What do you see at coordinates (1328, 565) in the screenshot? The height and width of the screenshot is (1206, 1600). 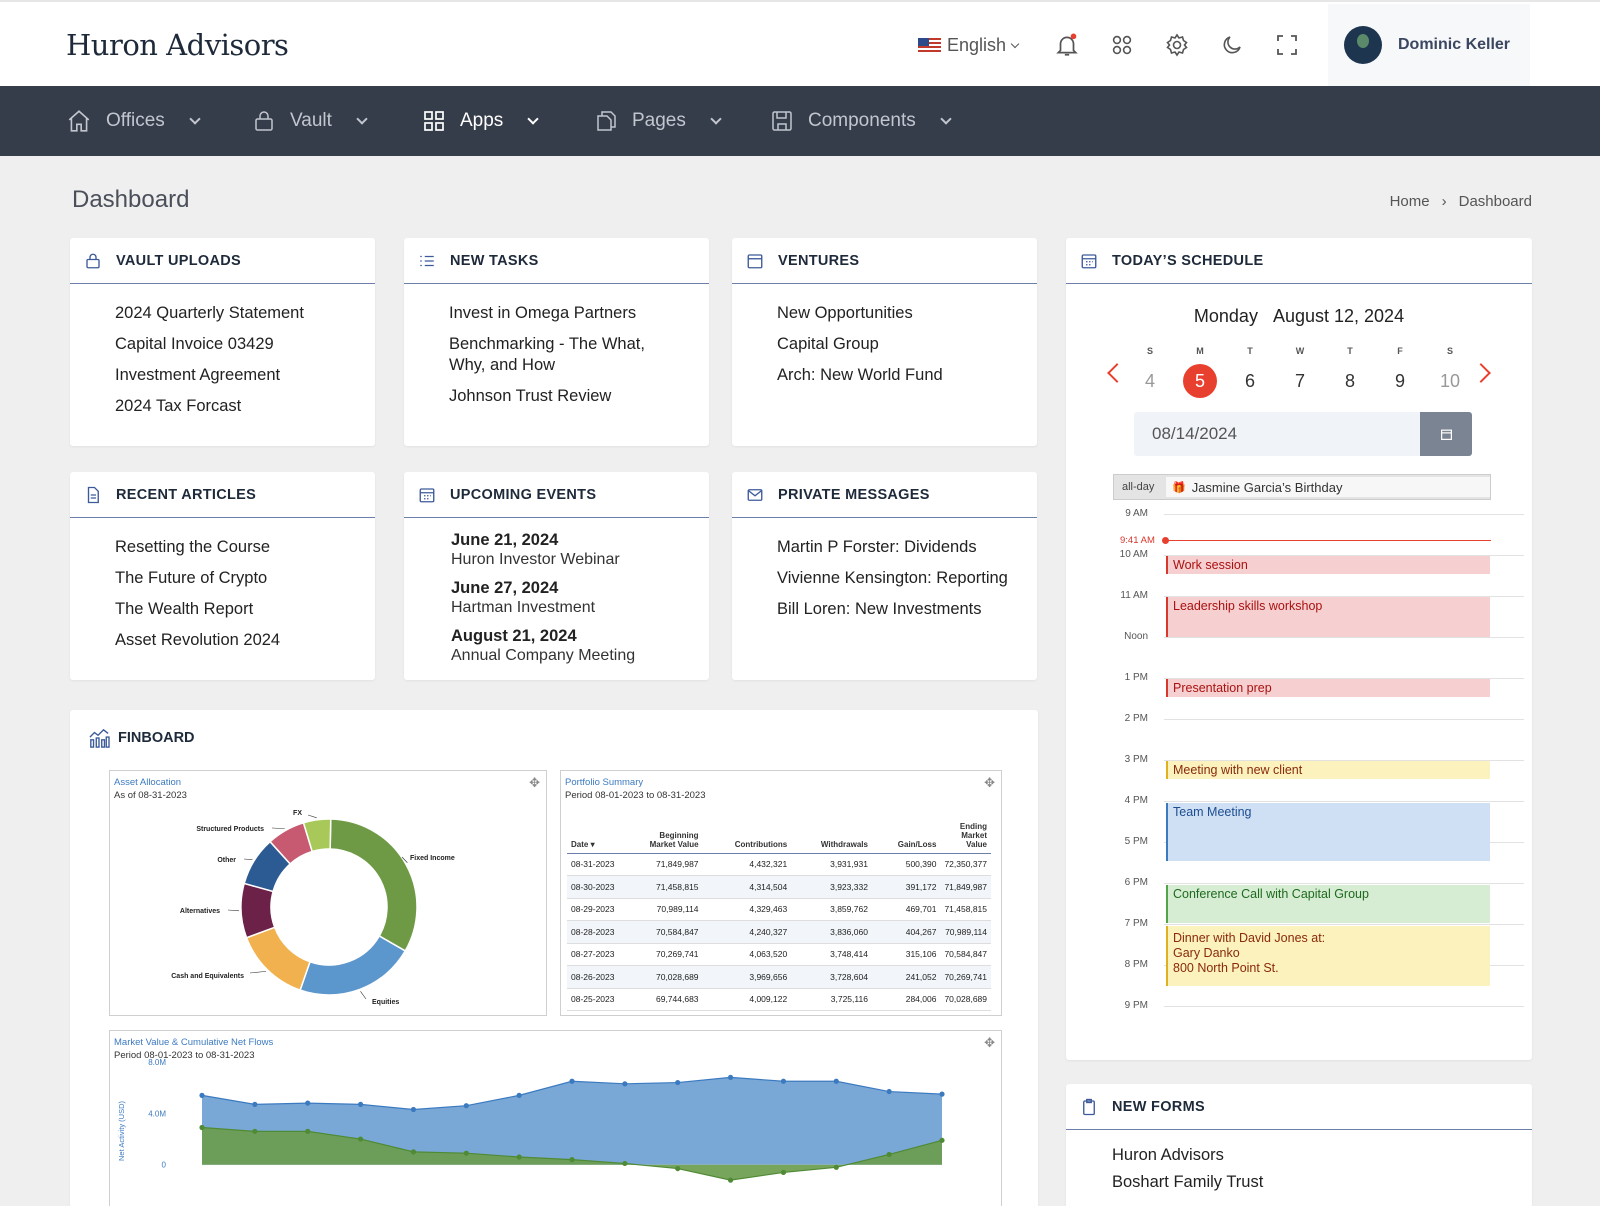 I see `schedule-event: Work session` at bounding box center [1328, 565].